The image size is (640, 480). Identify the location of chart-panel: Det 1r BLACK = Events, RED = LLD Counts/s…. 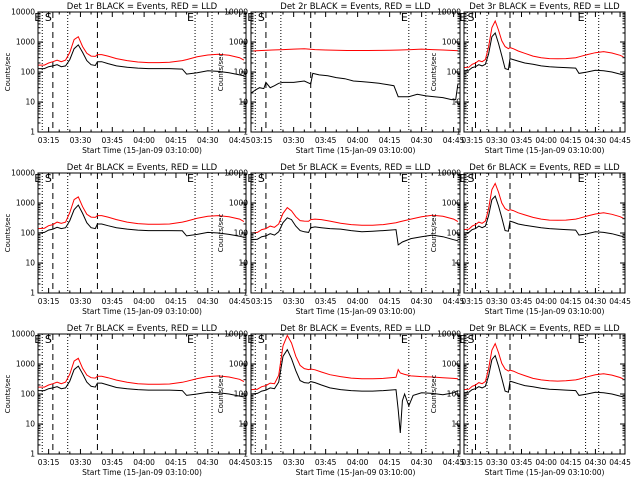
(127, 78).